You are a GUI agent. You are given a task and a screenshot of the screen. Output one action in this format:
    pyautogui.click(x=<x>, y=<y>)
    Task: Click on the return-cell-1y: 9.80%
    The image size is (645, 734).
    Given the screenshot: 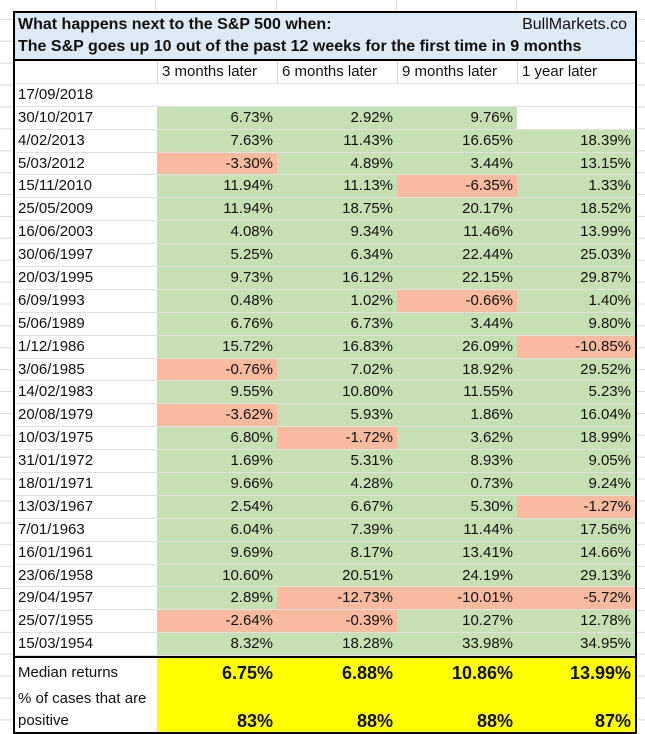 What is the action you would take?
    pyautogui.click(x=576, y=323)
    